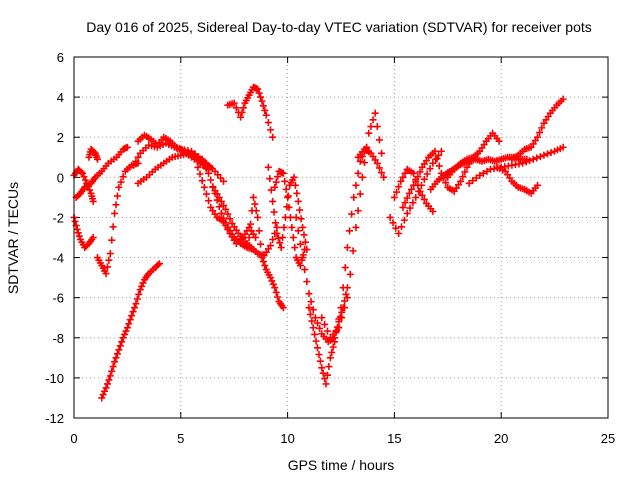  What do you see at coordinates (58, 217) in the screenshot?
I see `y-tick-label: -2` at bounding box center [58, 217].